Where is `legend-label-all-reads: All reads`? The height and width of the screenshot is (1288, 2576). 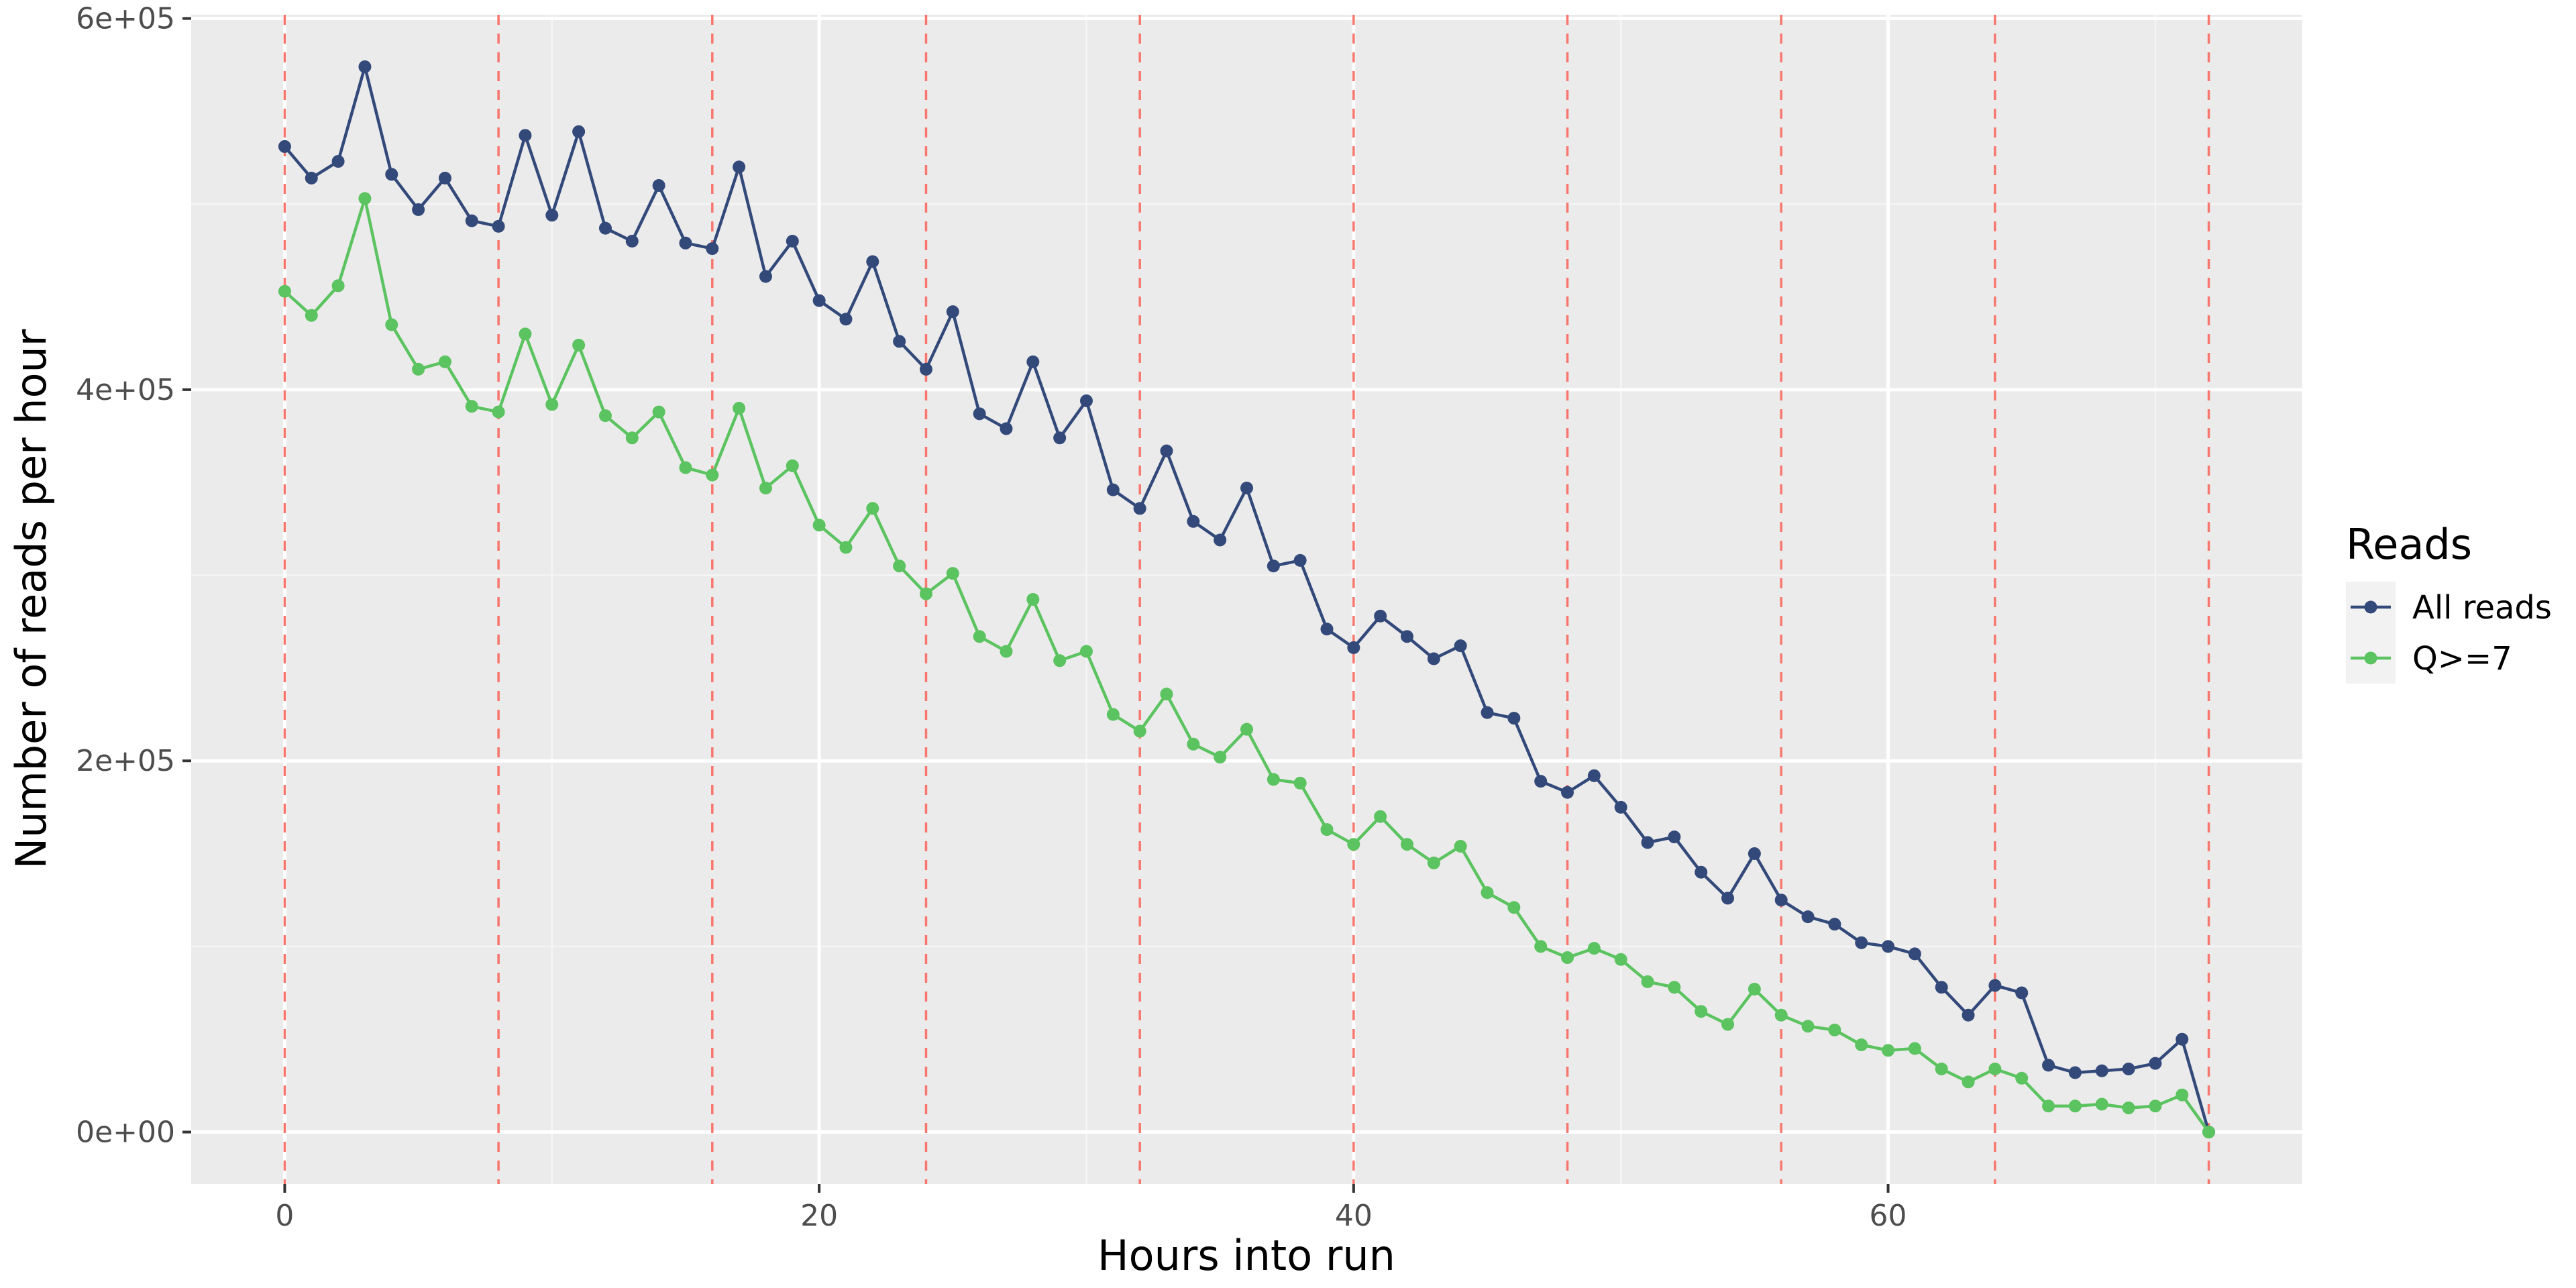
legend-label-all-reads: All reads is located at coordinates (2482, 608).